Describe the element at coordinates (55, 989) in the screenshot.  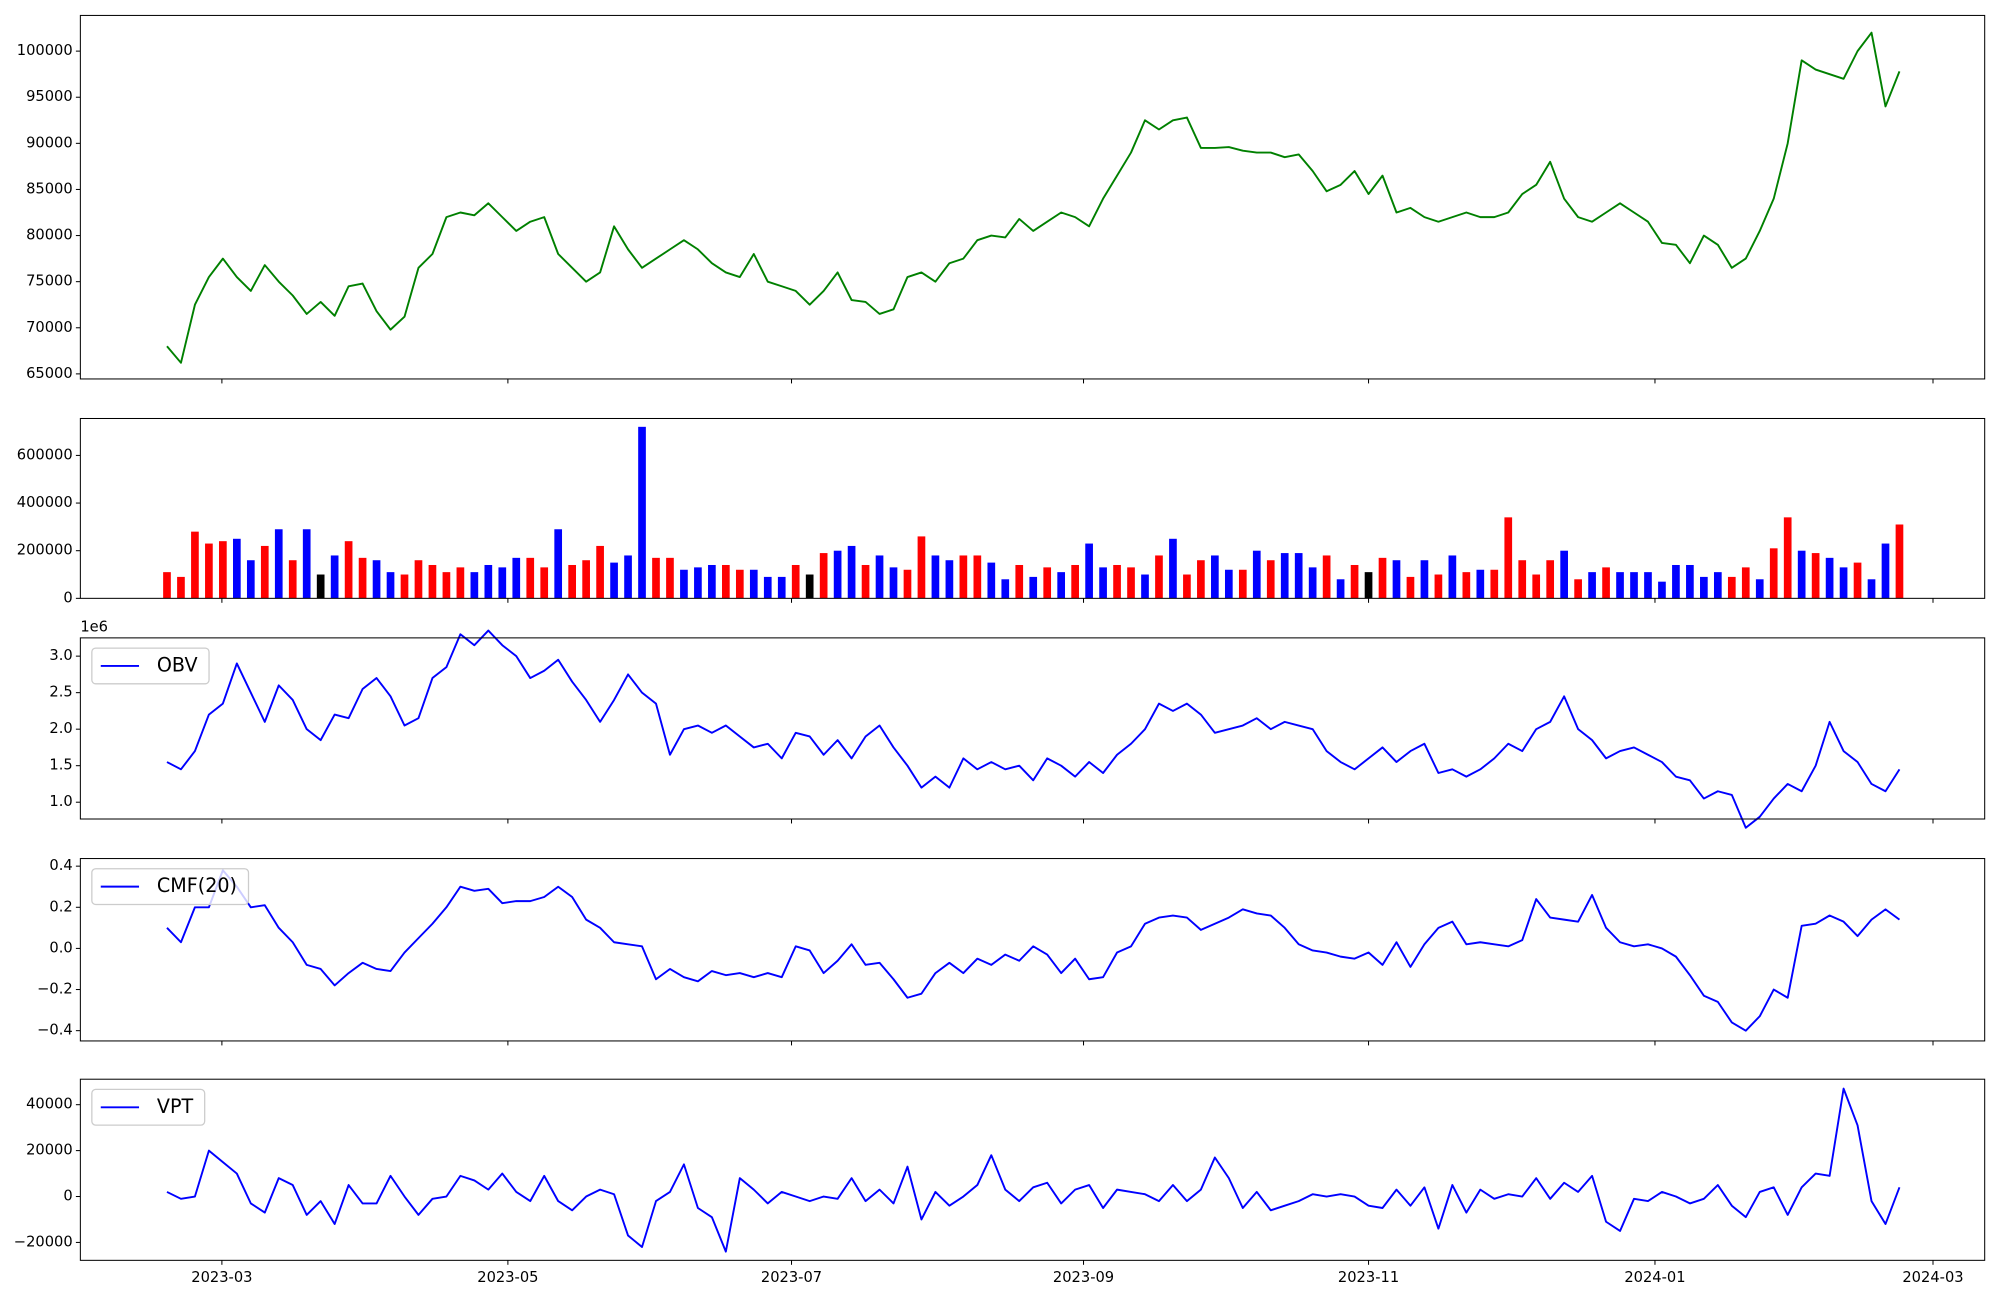
I see `y-tick-label: −0.2` at that location.